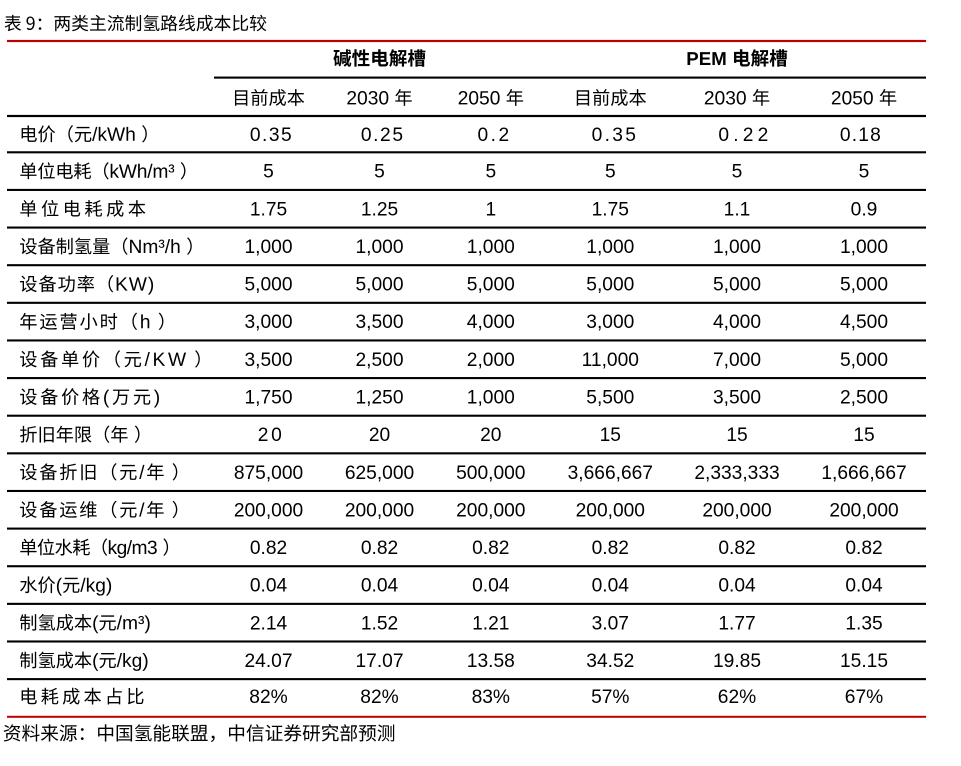 Image resolution: width=961 pixels, height=766 pixels. I want to click on svg-text: 19.85, so click(737, 661).